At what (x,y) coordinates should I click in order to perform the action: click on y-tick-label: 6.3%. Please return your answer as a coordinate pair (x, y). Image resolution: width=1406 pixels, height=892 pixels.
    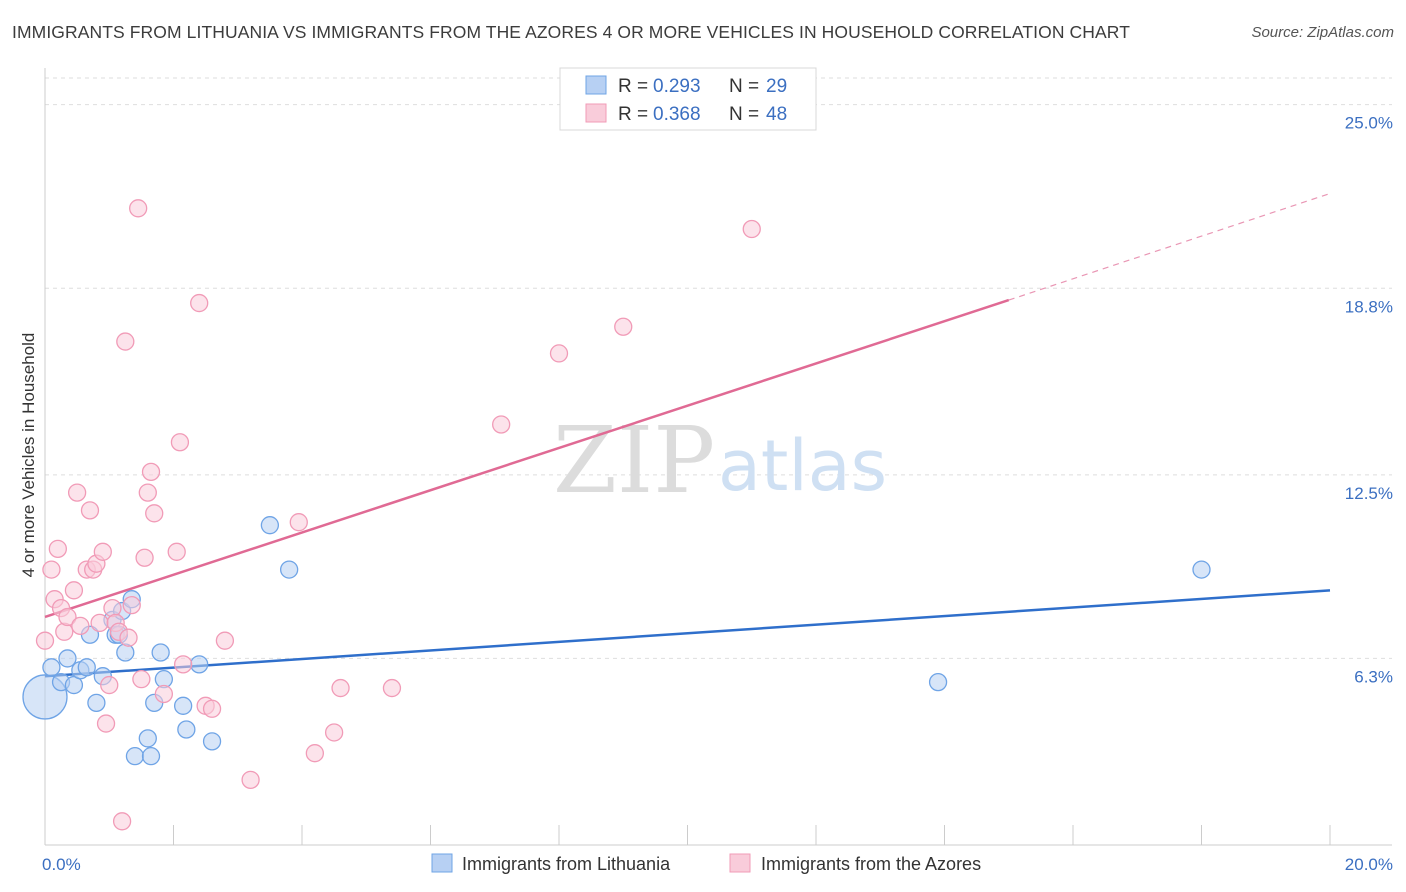
    Looking at the image, I should click on (1373, 676).